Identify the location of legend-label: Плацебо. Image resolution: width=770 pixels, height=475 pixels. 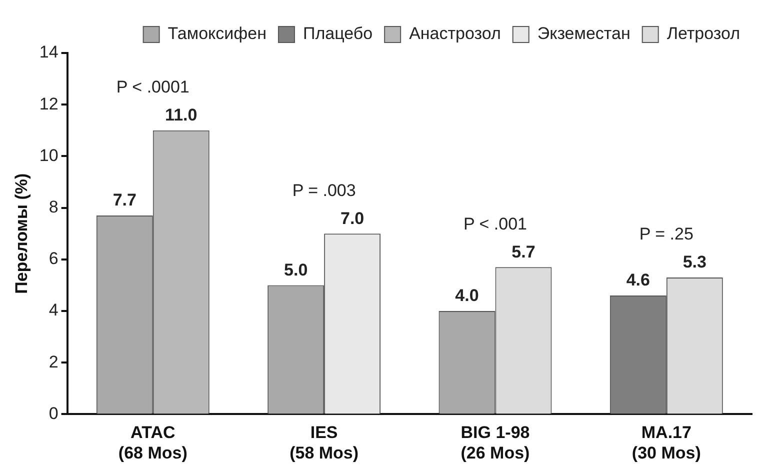
(337, 34).